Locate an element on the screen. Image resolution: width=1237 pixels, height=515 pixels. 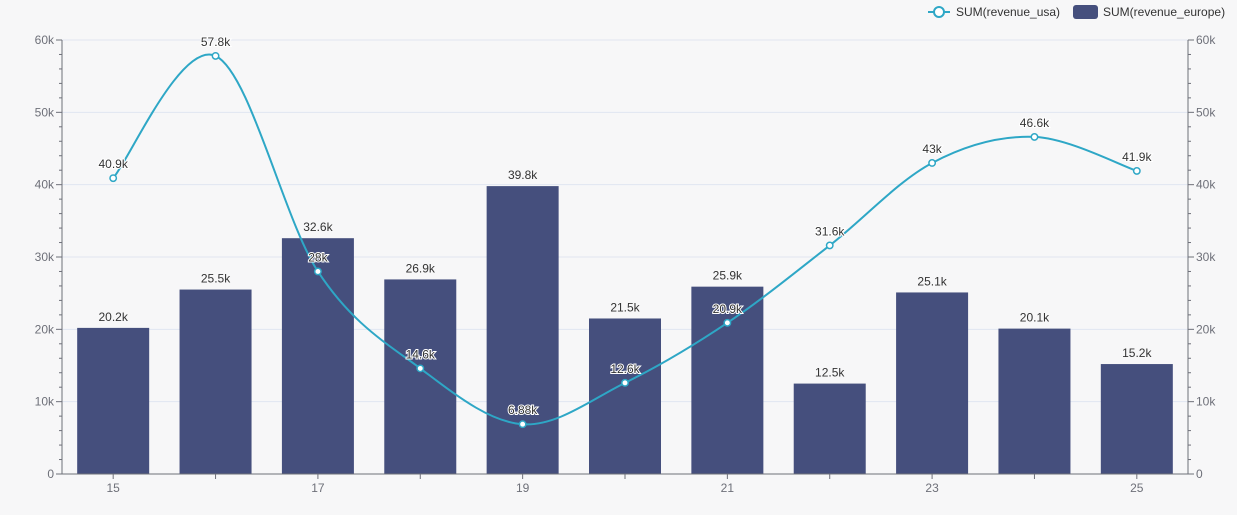
y-tick-label-right: 0 is located at coordinates (1199, 474).